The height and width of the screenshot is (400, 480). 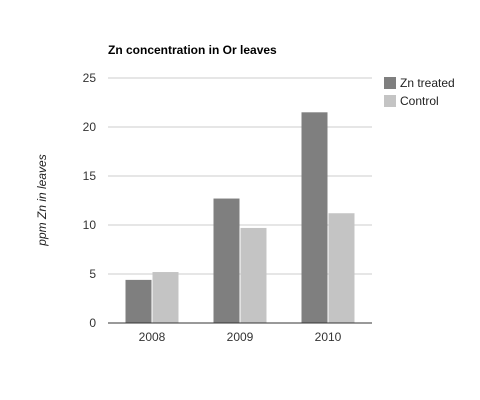 I want to click on legend-label: Control, so click(x=419, y=101).